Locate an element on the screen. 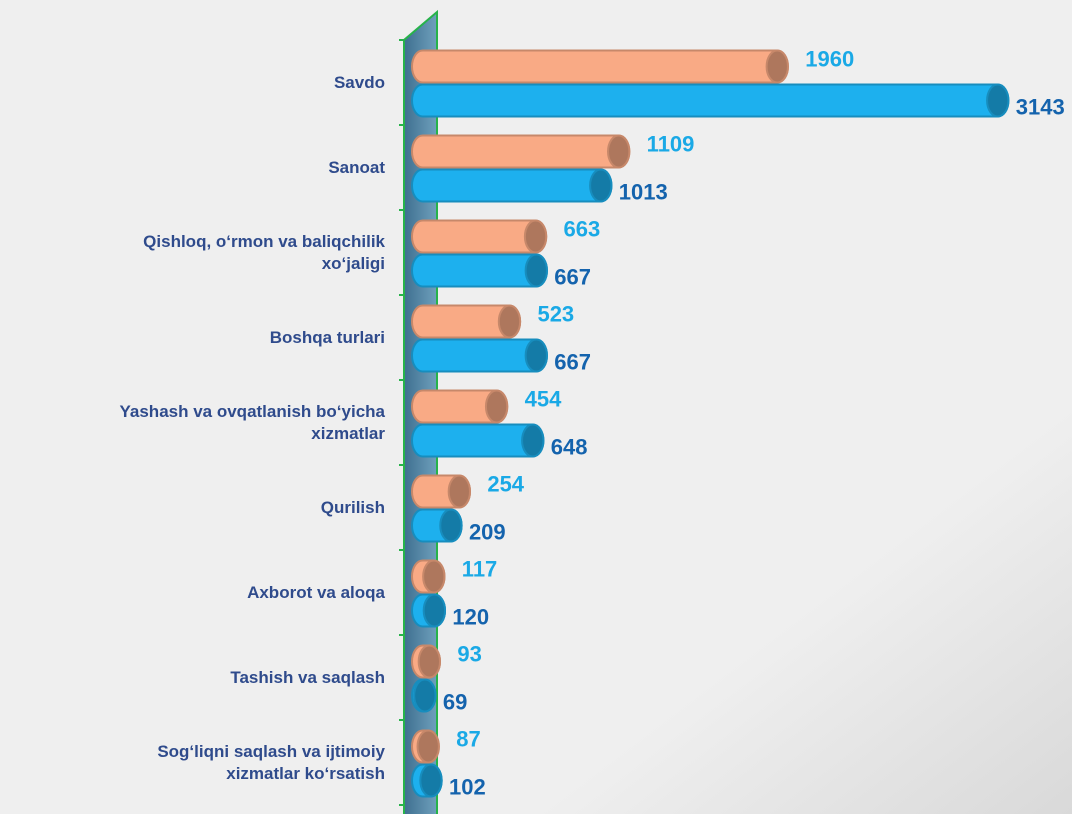  value-label: 1013 is located at coordinates (643, 191).